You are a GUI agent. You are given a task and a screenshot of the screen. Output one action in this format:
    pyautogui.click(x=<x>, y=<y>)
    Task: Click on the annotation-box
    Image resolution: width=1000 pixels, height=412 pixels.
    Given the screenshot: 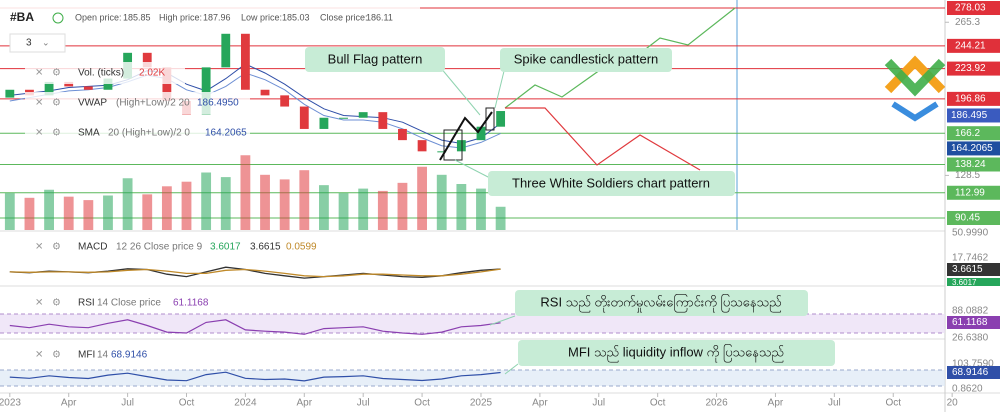 What is the action you would take?
    pyautogui.click(x=586, y=60)
    